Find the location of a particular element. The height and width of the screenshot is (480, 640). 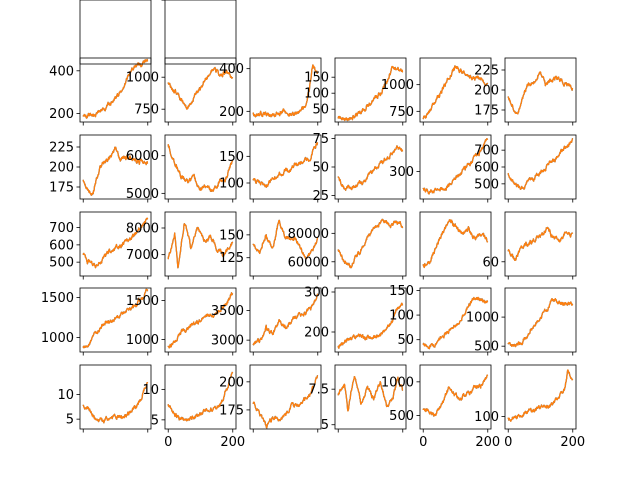

subplot-1: 200 400 is located at coordinates (100, 91).